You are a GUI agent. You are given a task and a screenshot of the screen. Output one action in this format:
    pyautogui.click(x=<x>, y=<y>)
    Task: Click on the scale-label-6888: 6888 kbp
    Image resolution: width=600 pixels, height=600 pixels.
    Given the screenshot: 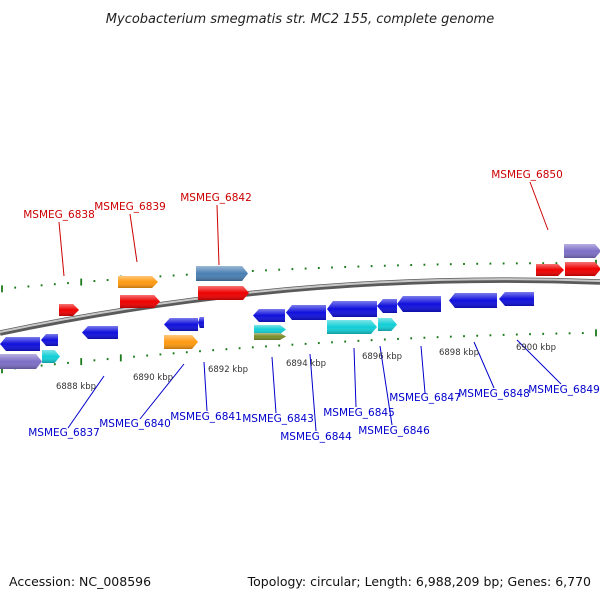 What is the action you would take?
    pyautogui.click(x=76, y=387)
    